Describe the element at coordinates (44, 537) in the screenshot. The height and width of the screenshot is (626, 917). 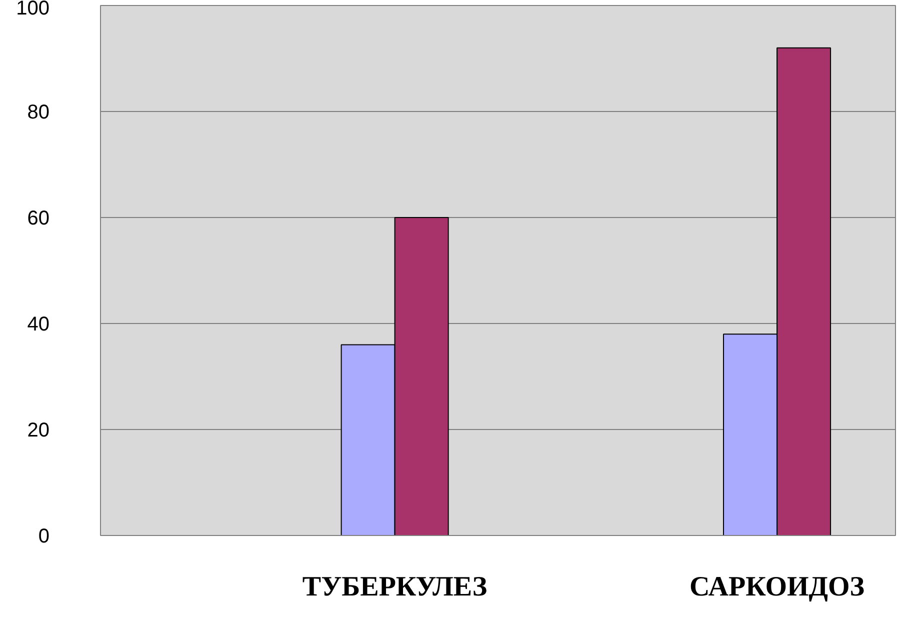
I see `y-tick-label: 0` at that location.